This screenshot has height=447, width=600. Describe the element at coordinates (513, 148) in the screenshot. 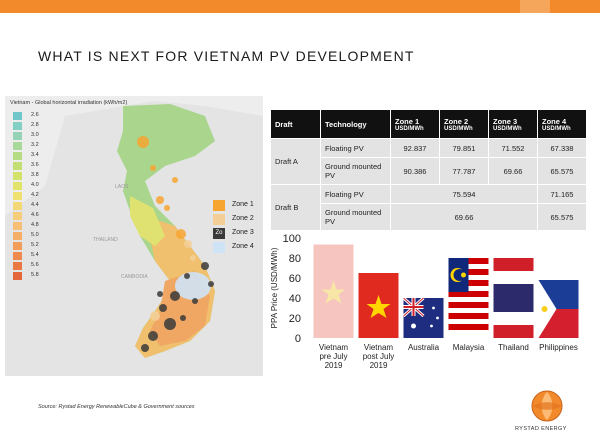

I see `value-cell: 71.552` at that location.